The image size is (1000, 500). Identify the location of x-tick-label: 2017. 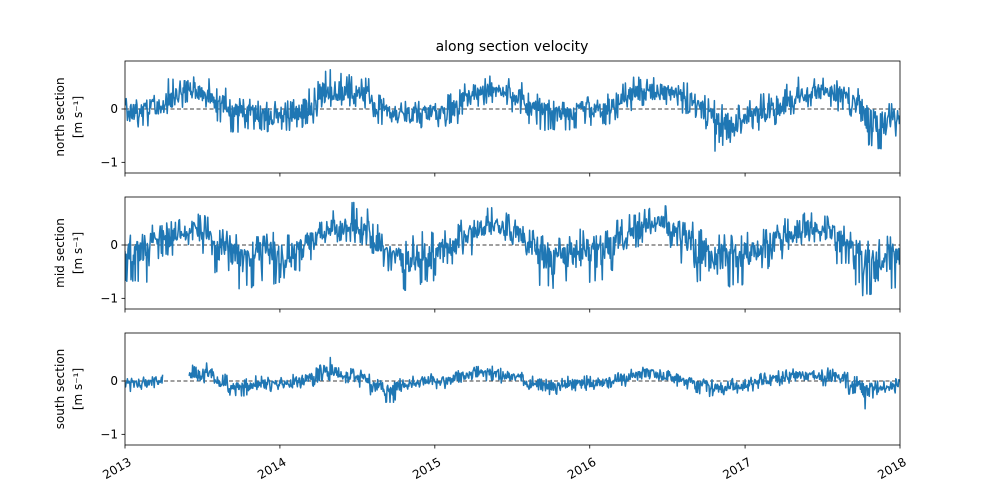
(736, 468).